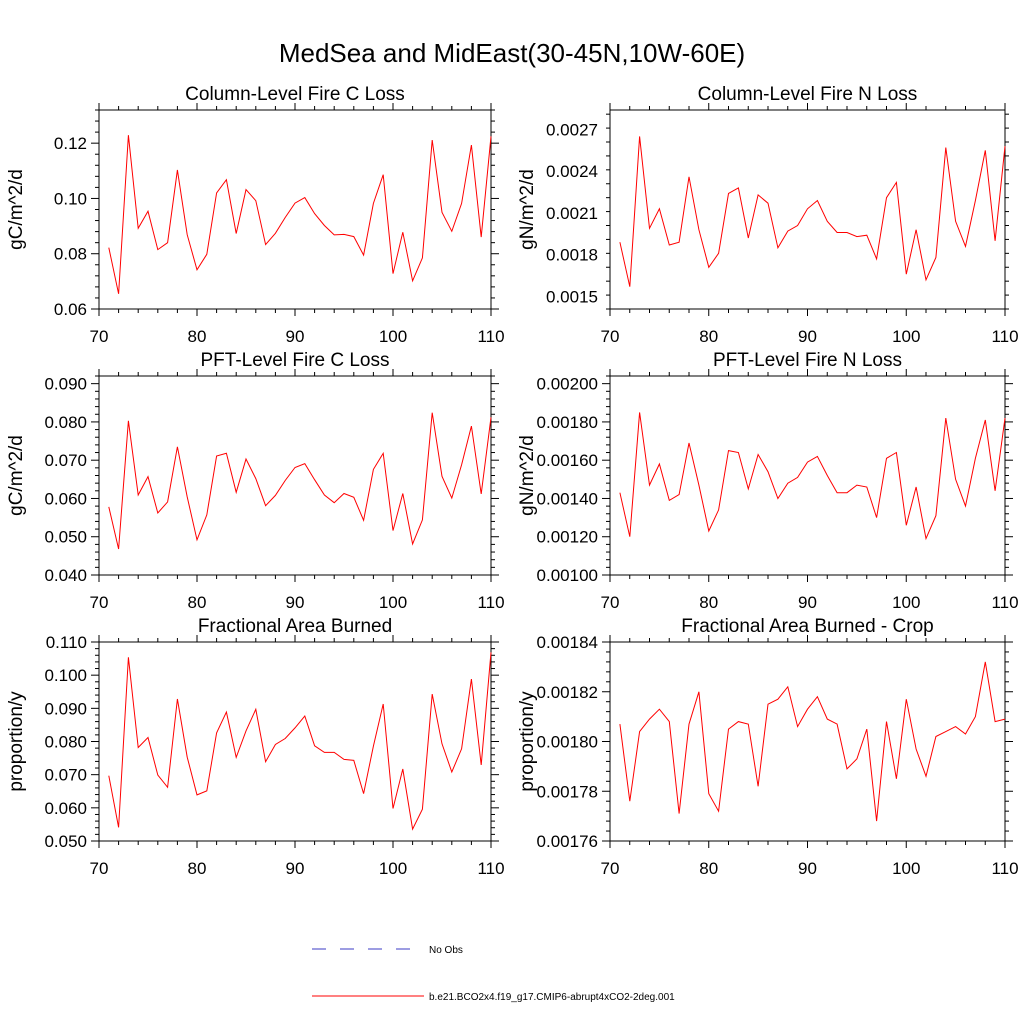 The height and width of the screenshot is (1024, 1024). Describe the element at coordinates (295, 360) in the screenshot. I see `panel-title: PFT-Level Fire C Loss` at that location.